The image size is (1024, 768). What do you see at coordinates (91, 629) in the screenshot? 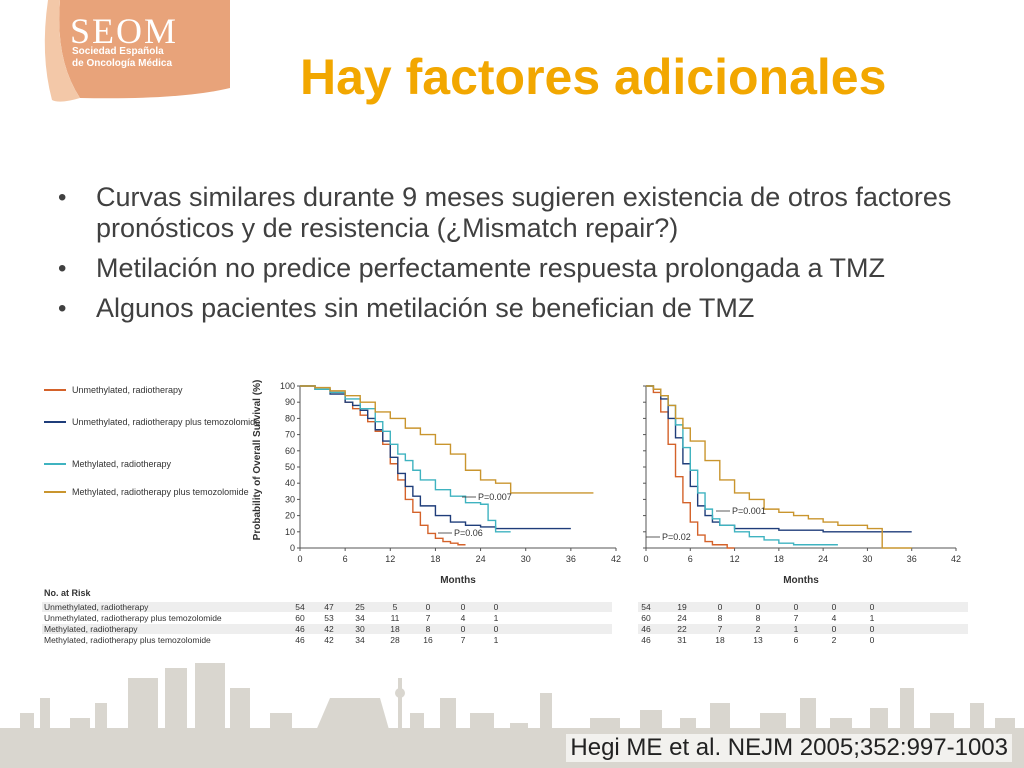
I see `risk-row-label: Methylated, radiotherapy` at bounding box center [91, 629].